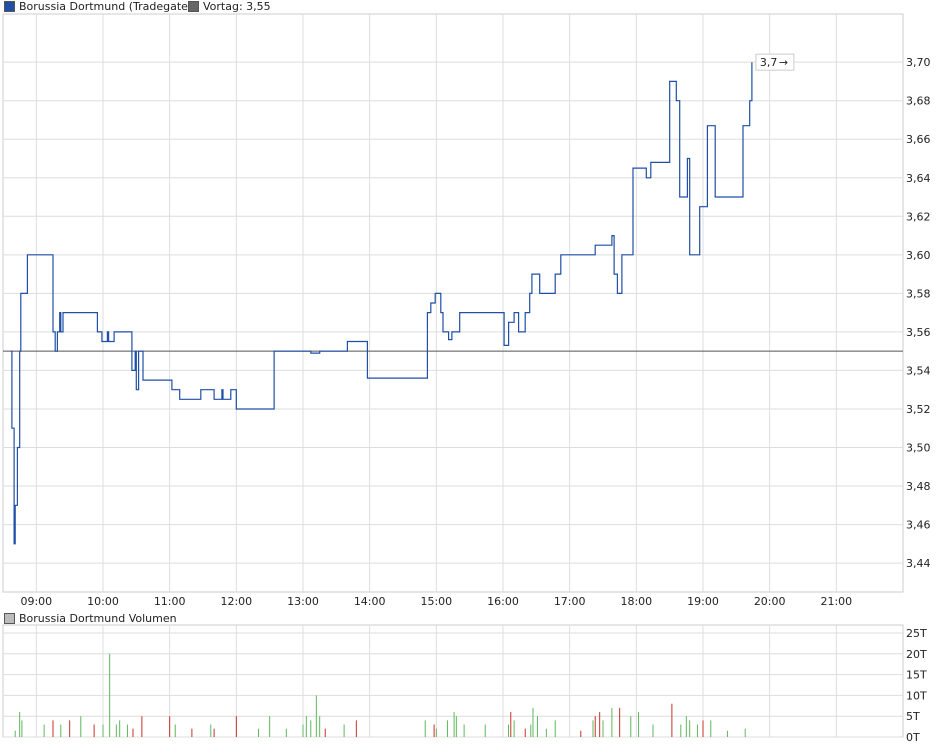 The height and width of the screenshot is (747, 950). Describe the element at coordinates (918, 409) in the screenshot. I see `y-tick-label: 3,52` at that location.